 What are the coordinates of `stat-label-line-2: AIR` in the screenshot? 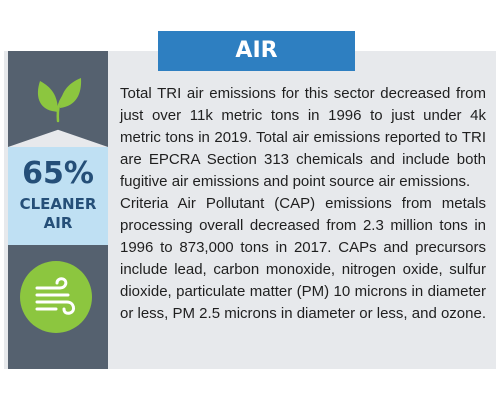 It's located at (58, 223).